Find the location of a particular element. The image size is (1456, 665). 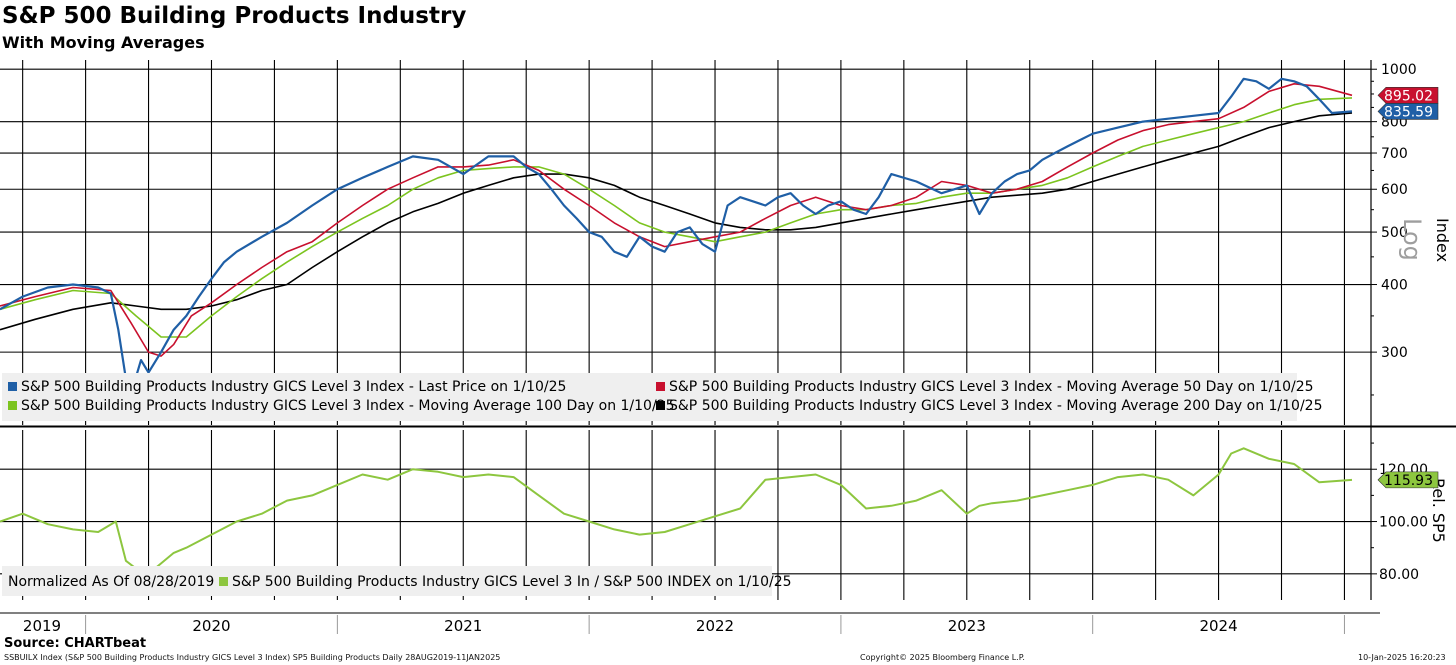

y-tick-label: 1000 is located at coordinates (1399, 70).